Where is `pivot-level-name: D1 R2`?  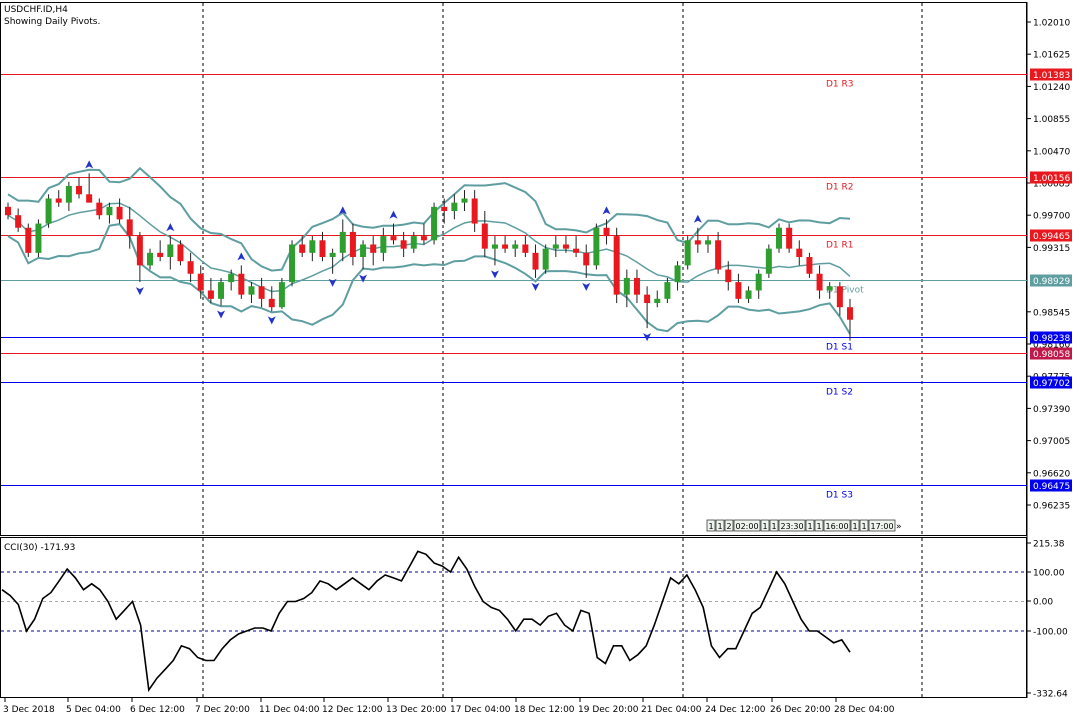
pivot-level-name: D1 R2 is located at coordinates (840, 188).